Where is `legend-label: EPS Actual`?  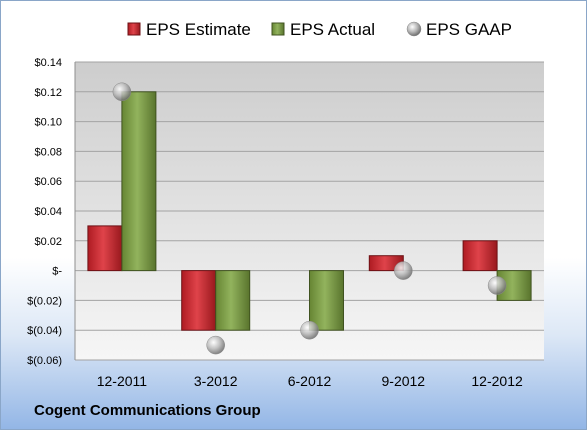 legend-label: EPS Actual is located at coordinates (332, 29).